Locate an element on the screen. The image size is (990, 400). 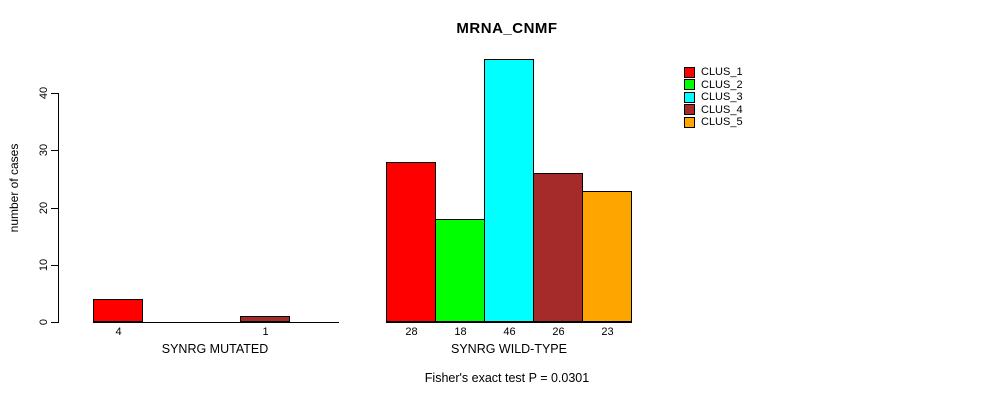
bar-value-label: 23 is located at coordinates (607, 332).